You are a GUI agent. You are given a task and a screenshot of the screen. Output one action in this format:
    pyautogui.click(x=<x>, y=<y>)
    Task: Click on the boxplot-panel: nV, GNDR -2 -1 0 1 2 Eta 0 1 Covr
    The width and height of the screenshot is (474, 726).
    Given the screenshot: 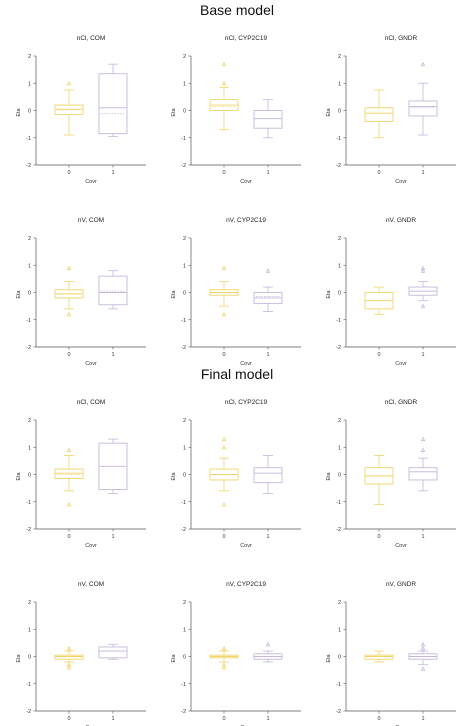 What is the action you would take?
    pyautogui.click(x=391, y=289)
    